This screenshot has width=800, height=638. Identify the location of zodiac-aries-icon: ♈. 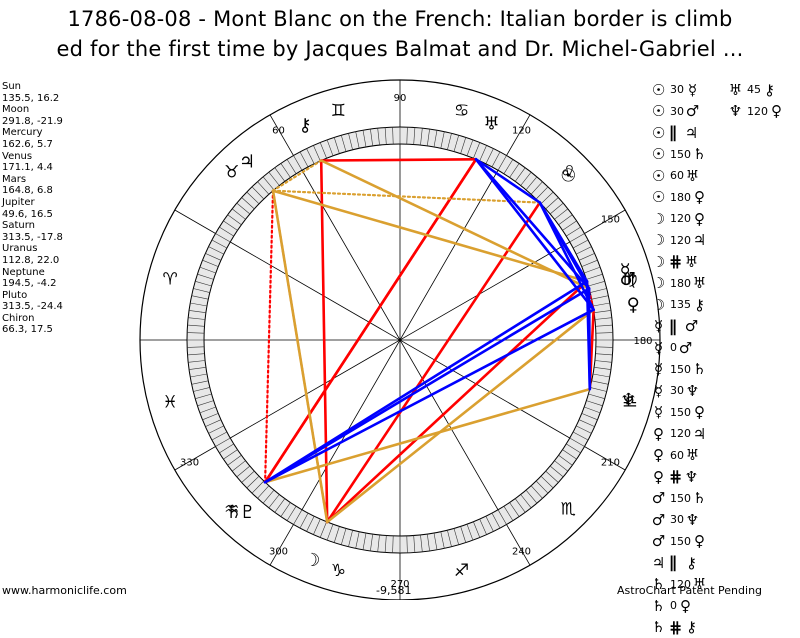
(169, 279).